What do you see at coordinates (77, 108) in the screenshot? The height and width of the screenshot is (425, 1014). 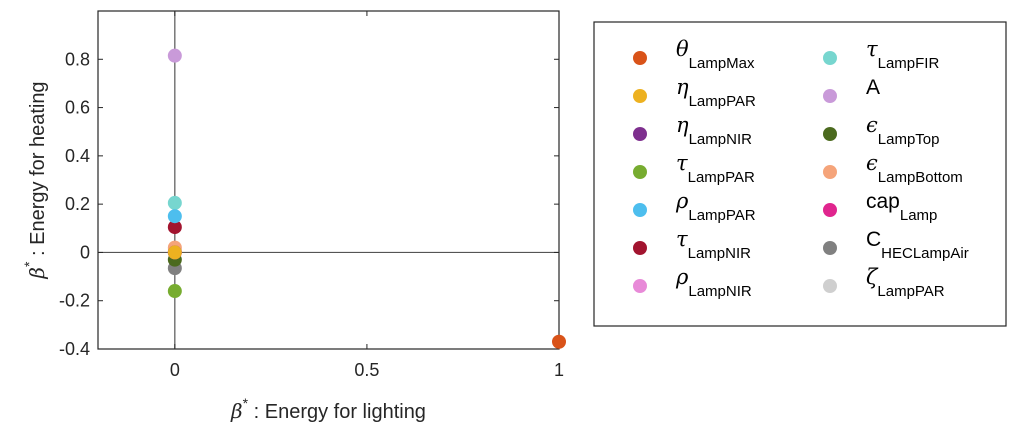 I see `y-tick-label: 0.6` at bounding box center [77, 108].